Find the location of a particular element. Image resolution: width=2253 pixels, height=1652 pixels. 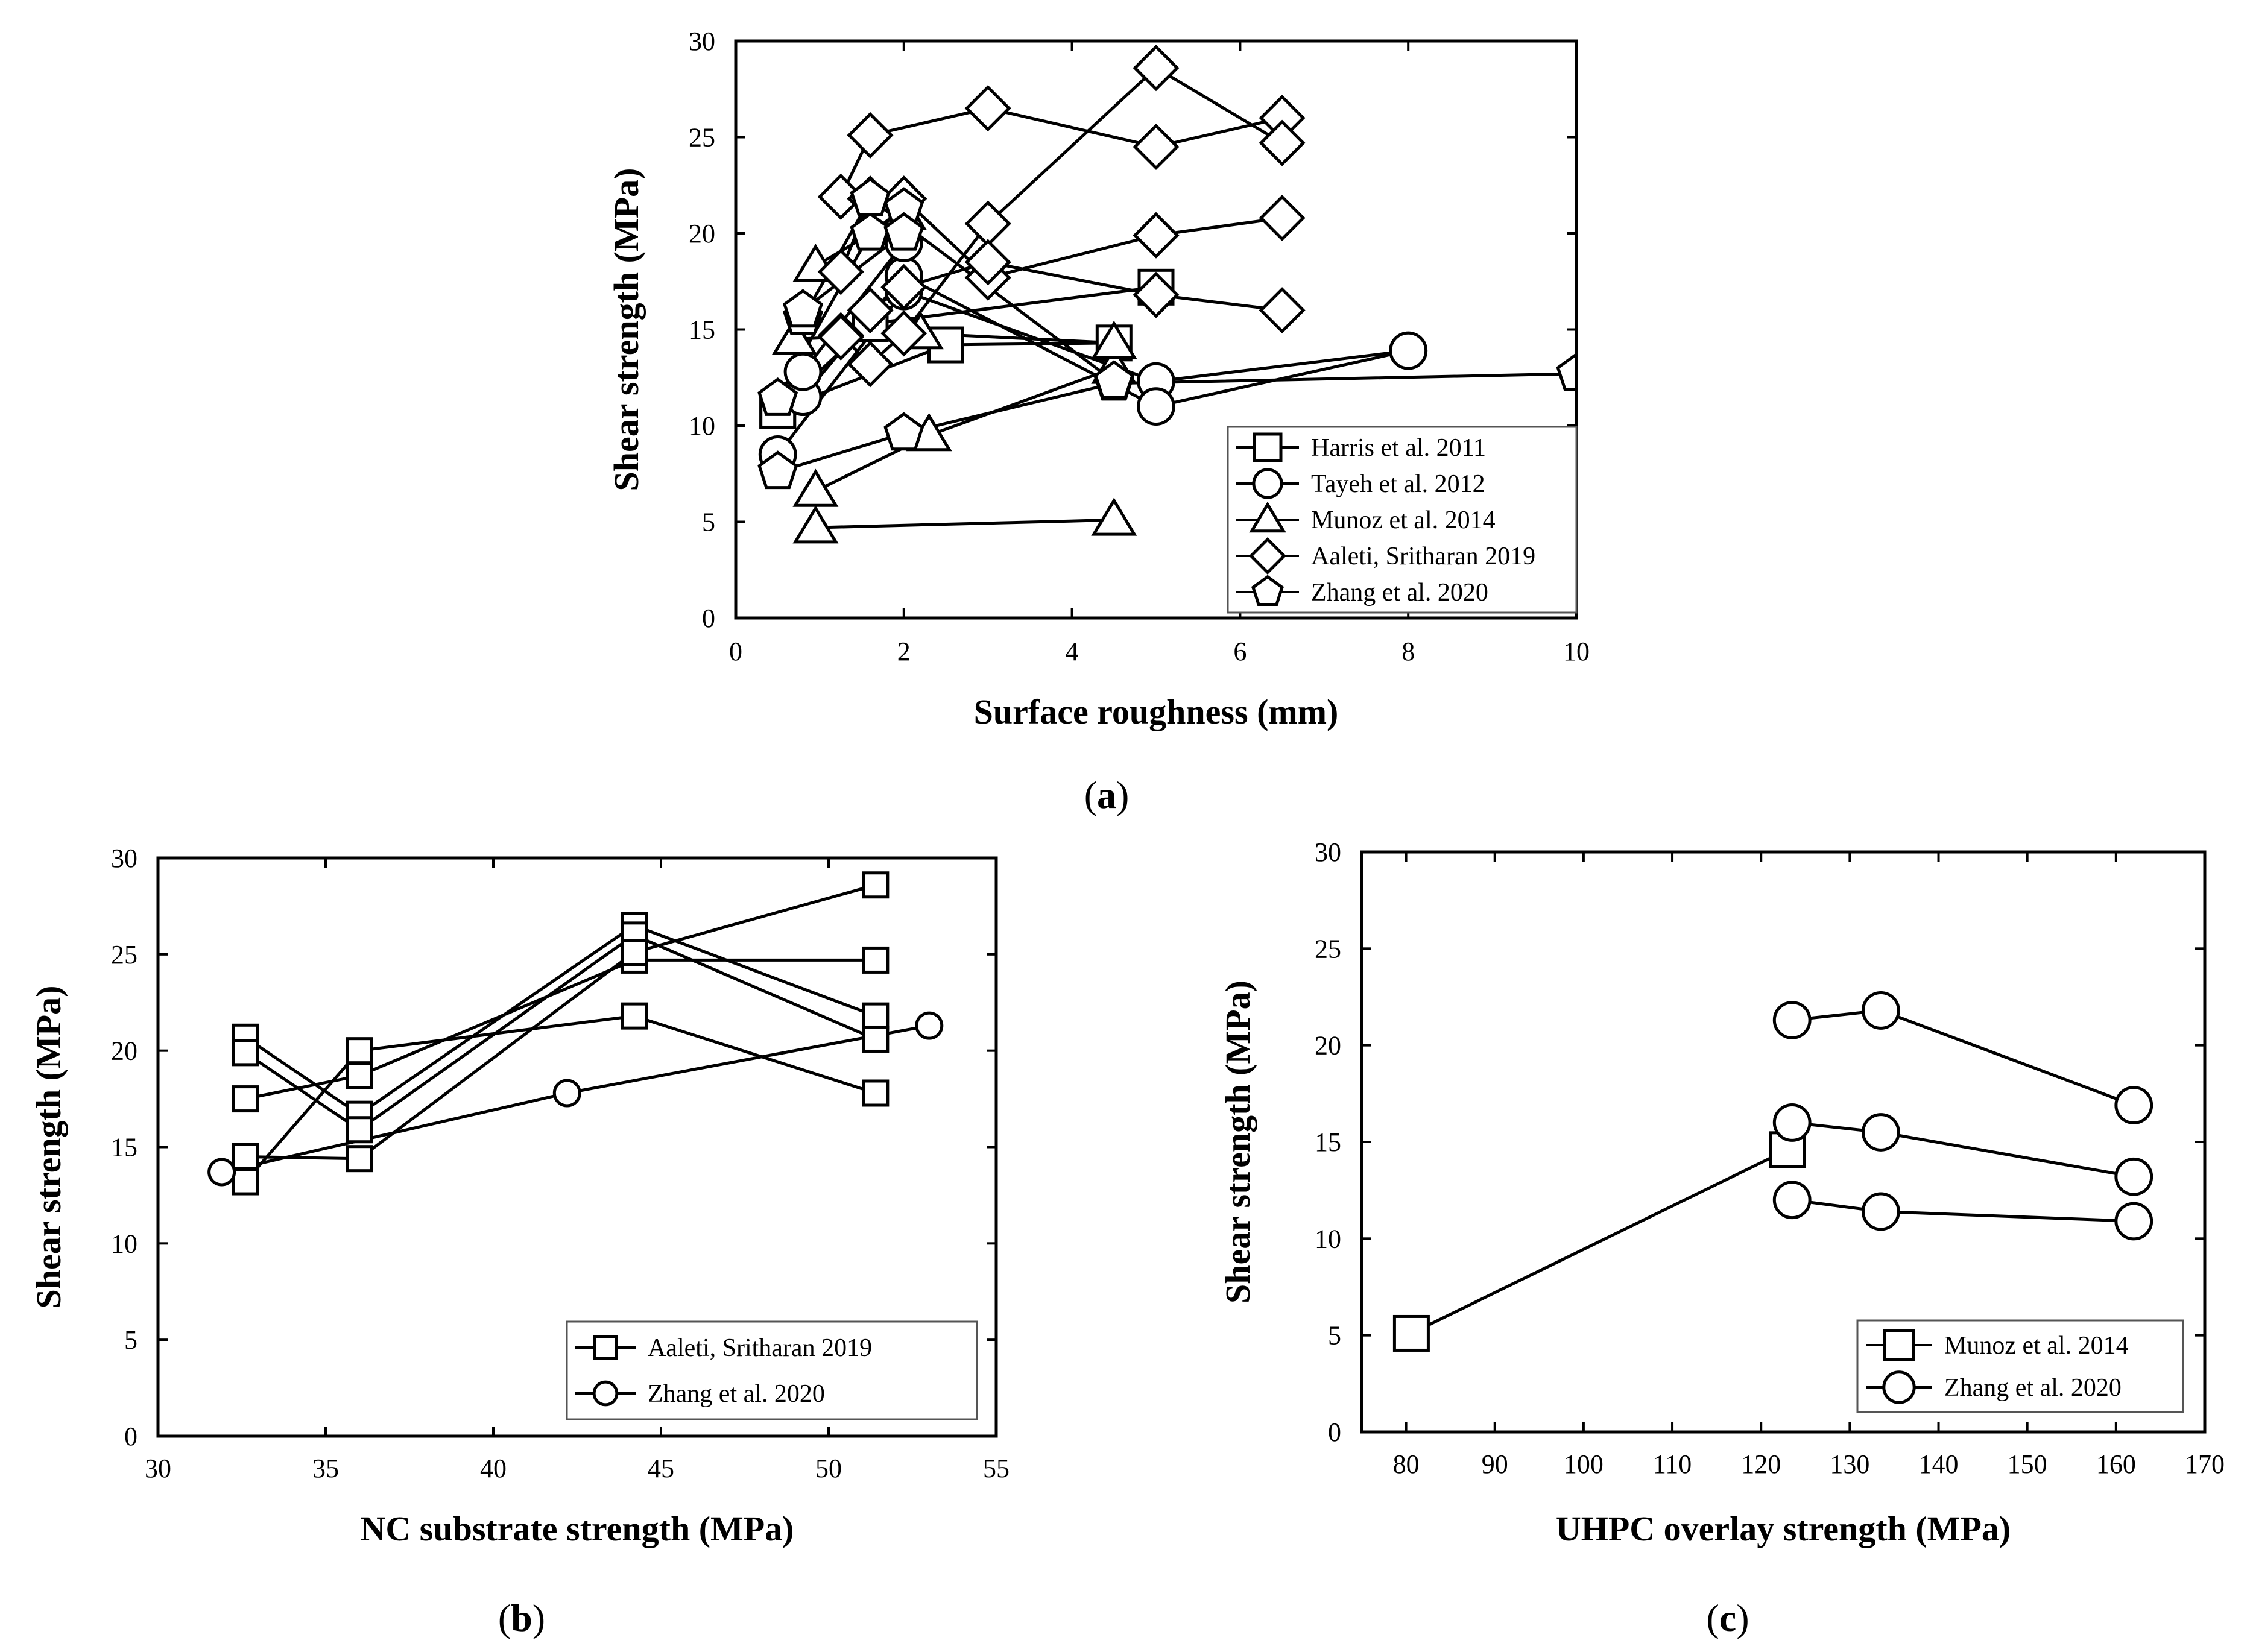

x-tick-label-c-90: 90 is located at coordinates (1495, 1464).